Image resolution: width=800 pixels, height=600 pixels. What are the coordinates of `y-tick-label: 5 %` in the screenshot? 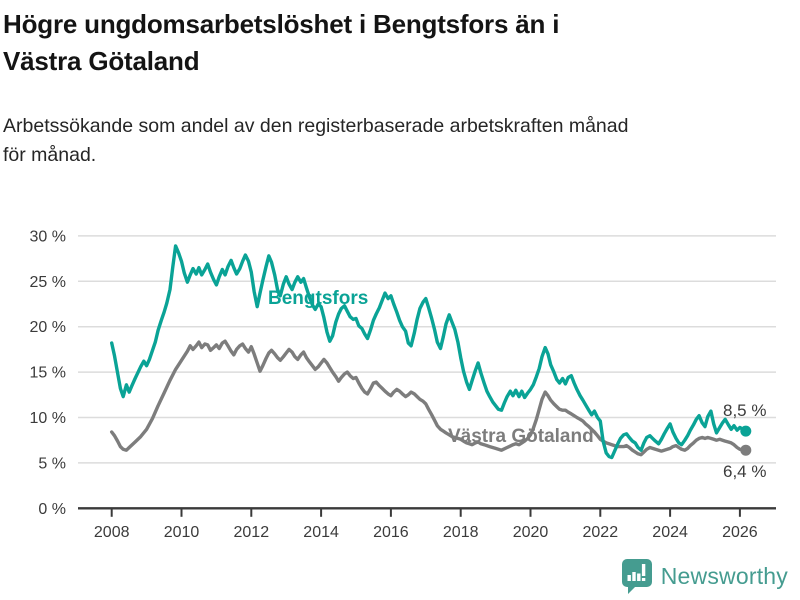 It's located at (52, 463).